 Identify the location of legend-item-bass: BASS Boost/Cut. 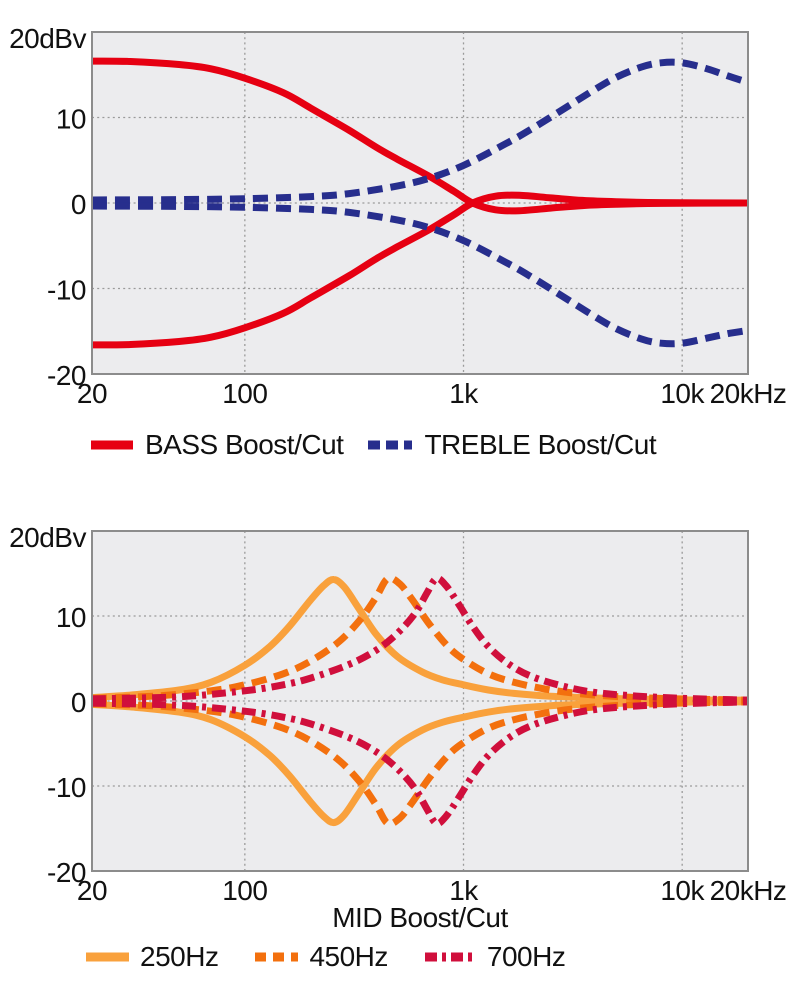
(216, 445).